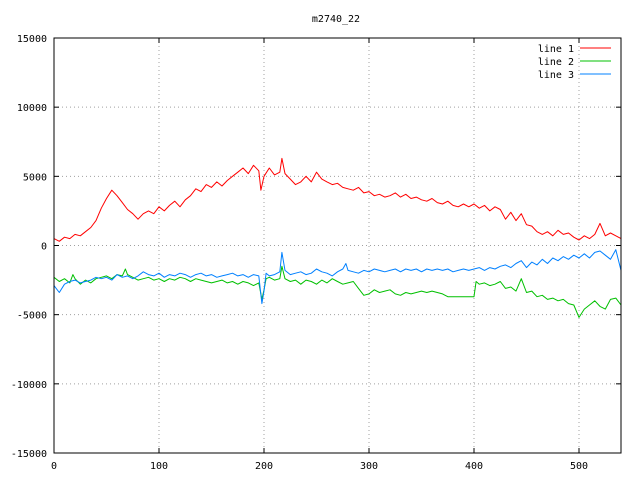  Describe the element at coordinates (474, 466) in the screenshot. I see `x-tick-label: 400` at that location.